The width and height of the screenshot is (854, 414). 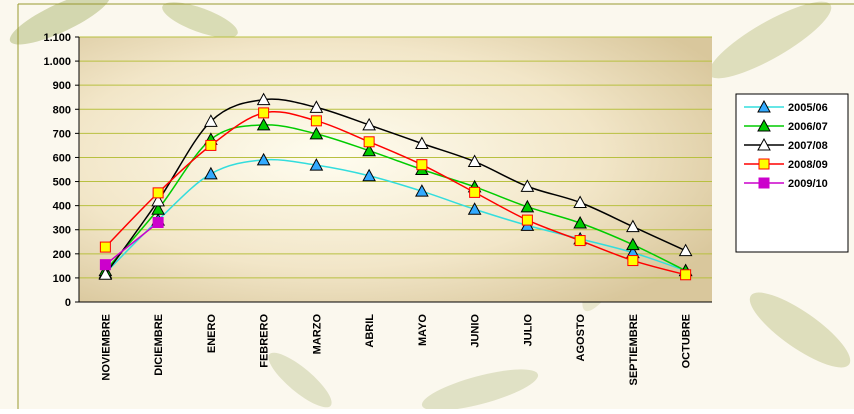 What do you see at coordinates (808, 127) in the screenshot?
I see `legend-label: 2006/07` at bounding box center [808, 127].